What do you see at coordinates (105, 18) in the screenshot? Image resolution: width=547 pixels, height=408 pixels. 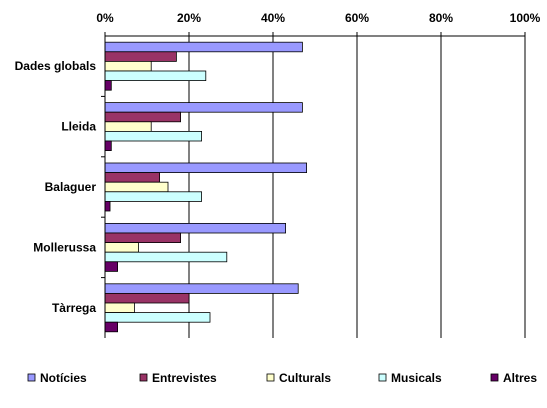 I see `x-tick-label: 0%` at bounding box center [105, 18].